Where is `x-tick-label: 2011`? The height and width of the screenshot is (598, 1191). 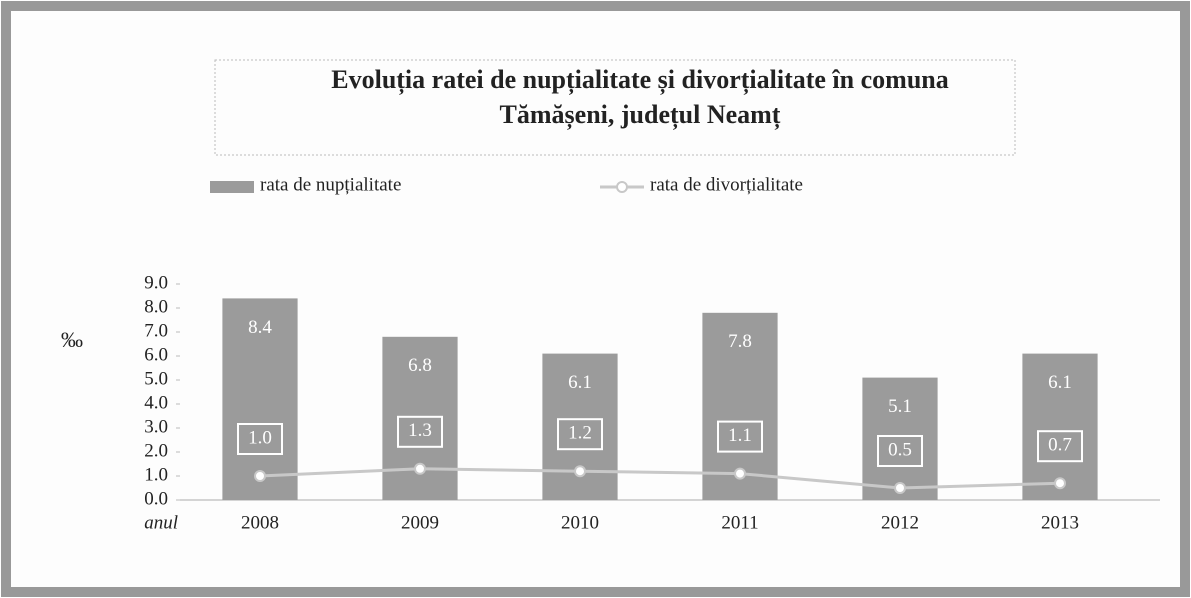
x-tick-label: 2011 is located at coordinates (739, 522).